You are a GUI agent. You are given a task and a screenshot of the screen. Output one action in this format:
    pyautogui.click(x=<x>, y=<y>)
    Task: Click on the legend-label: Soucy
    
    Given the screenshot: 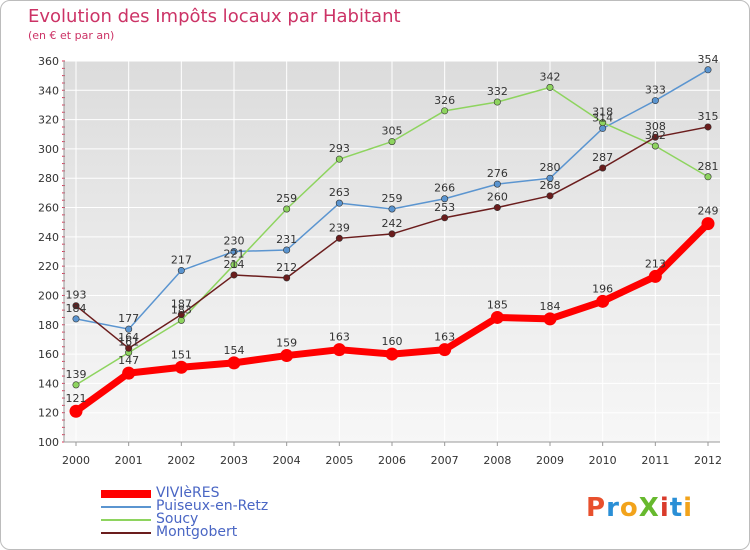 What is the action you would take?
    pyautogui.click(x=177, y=519)
    